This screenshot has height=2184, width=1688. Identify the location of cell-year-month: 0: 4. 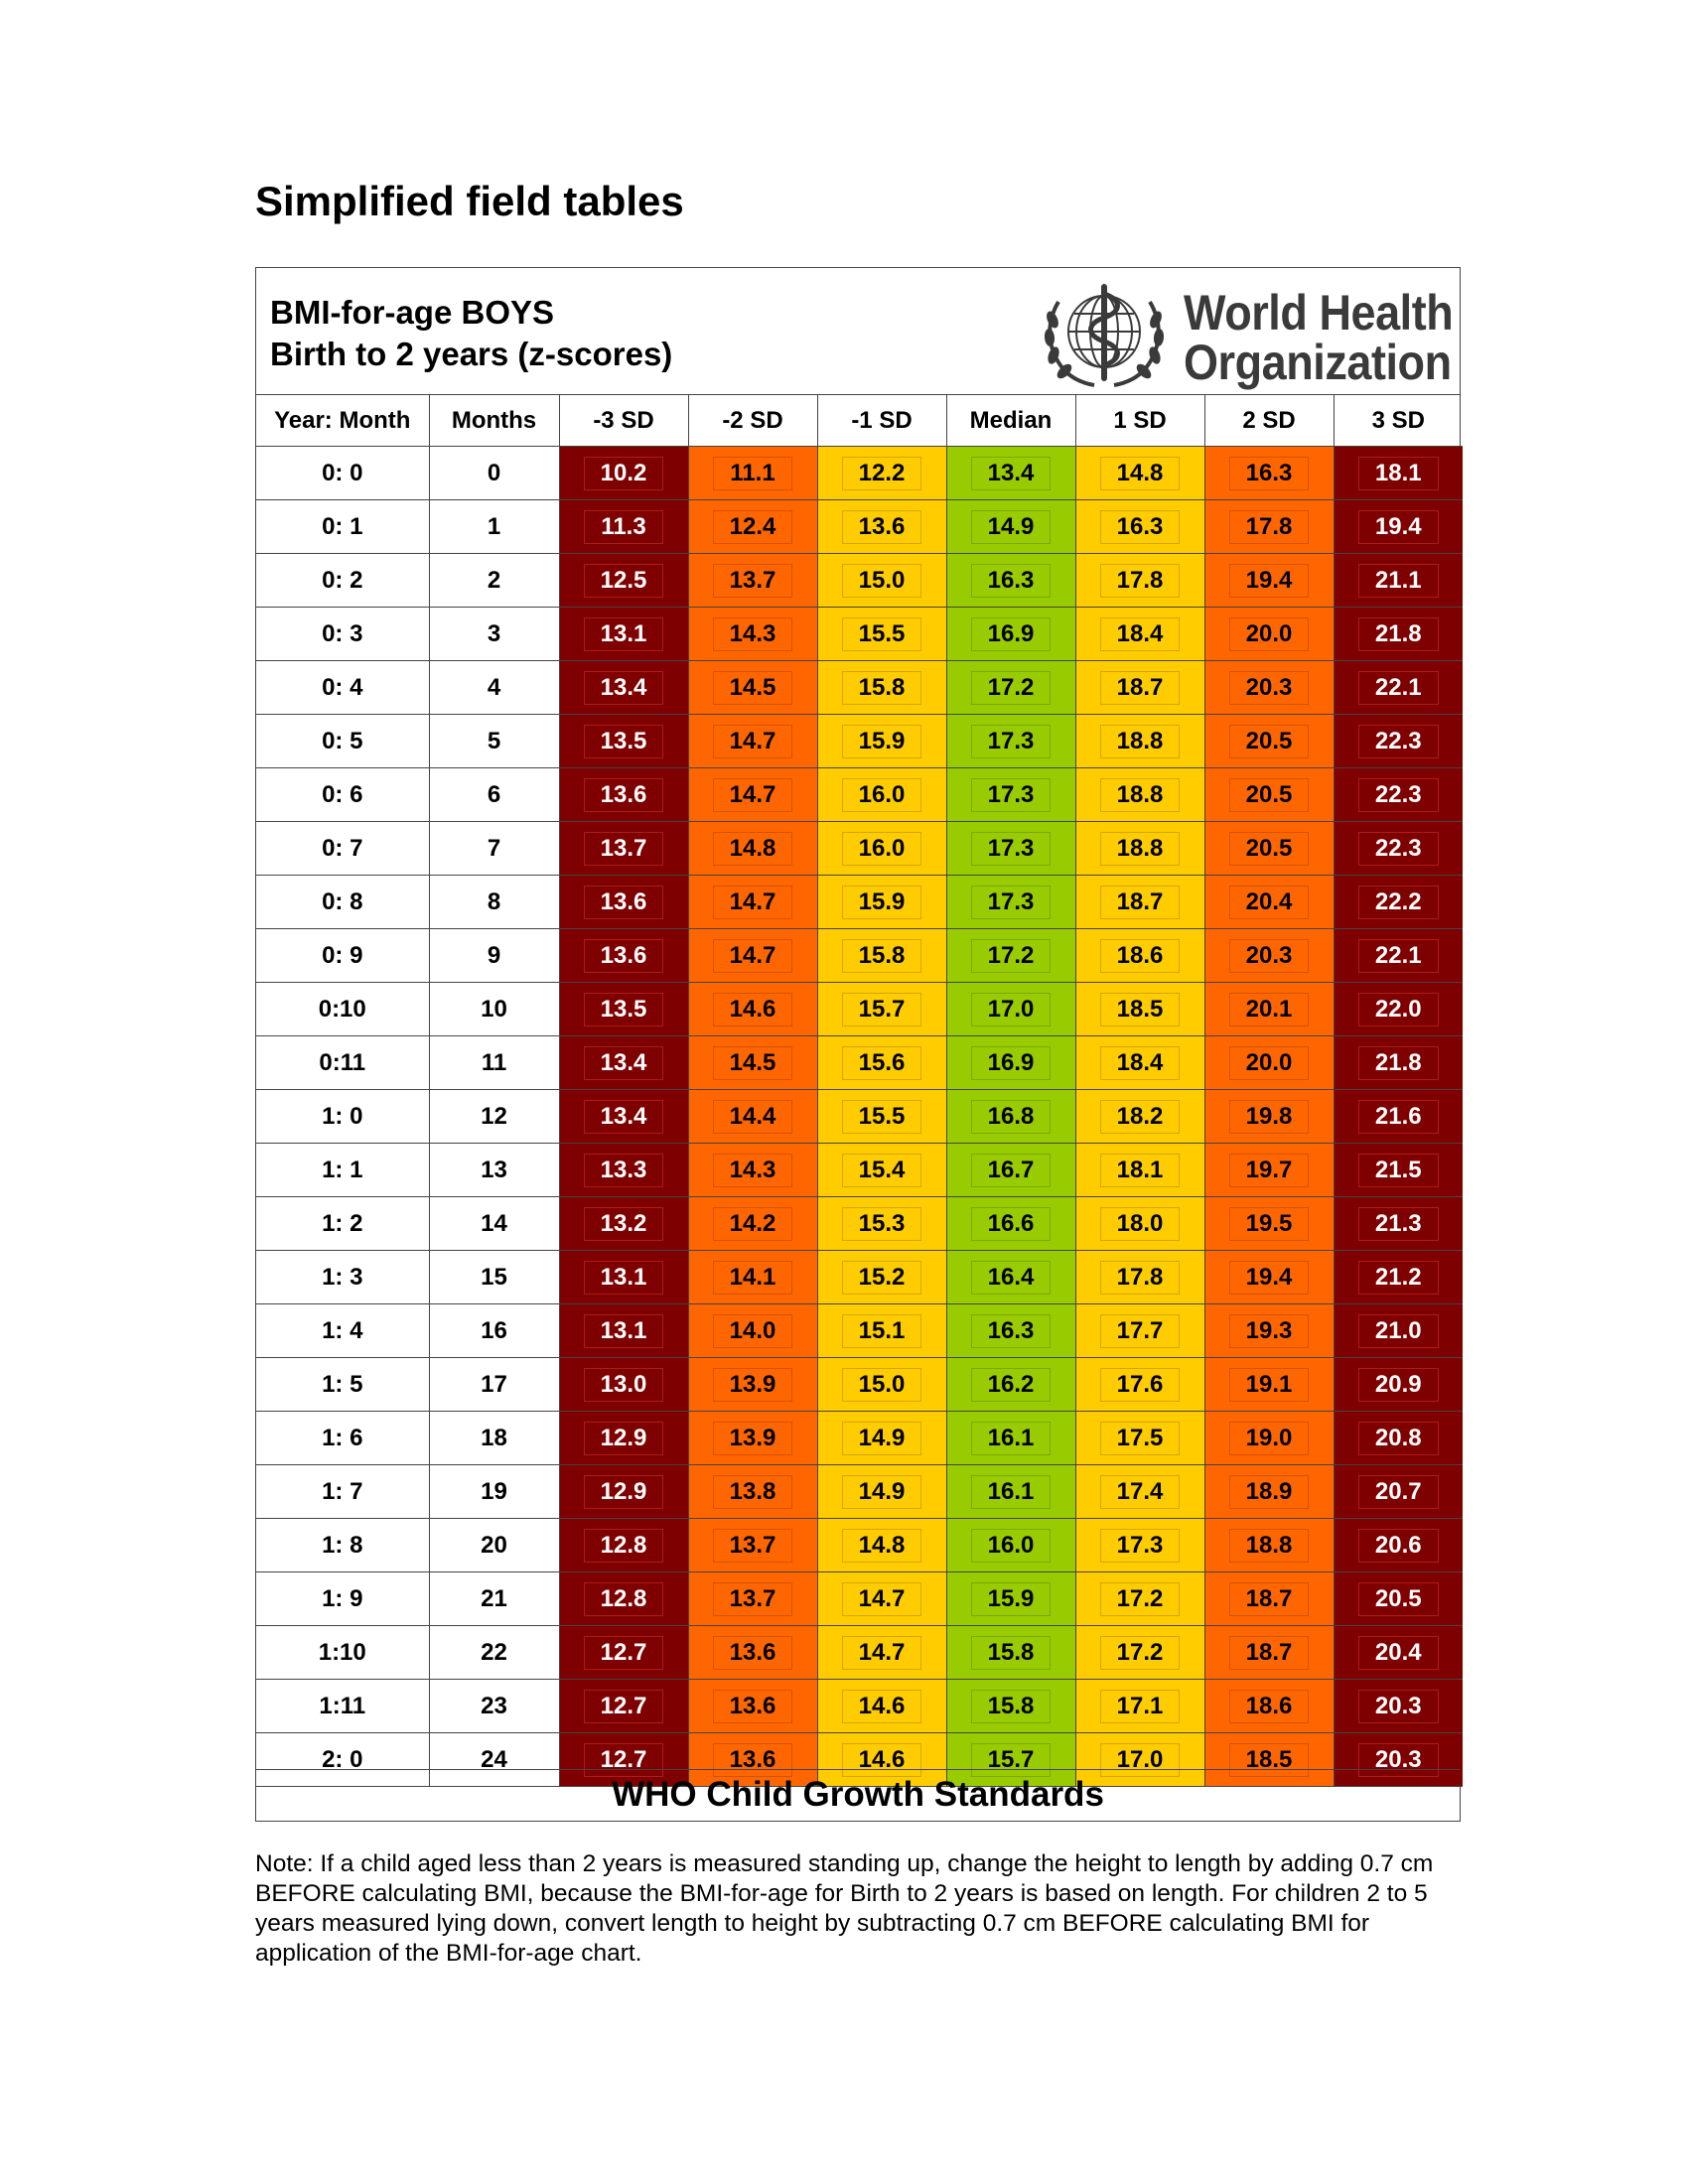
(343, 687).